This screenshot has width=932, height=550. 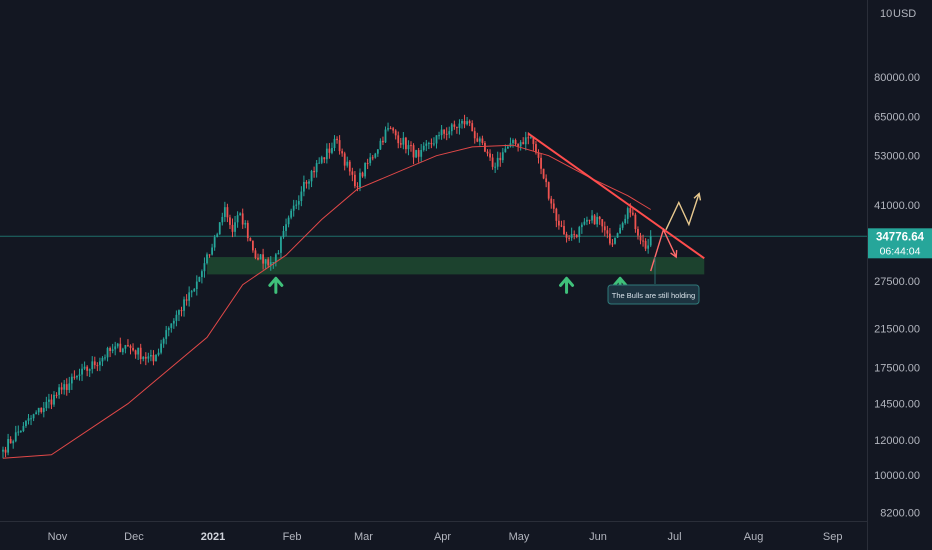 What do you see at coordinates (519, 537) in the screenshot?
I see `time-tick-label: May` at bounding box center [519, 537].